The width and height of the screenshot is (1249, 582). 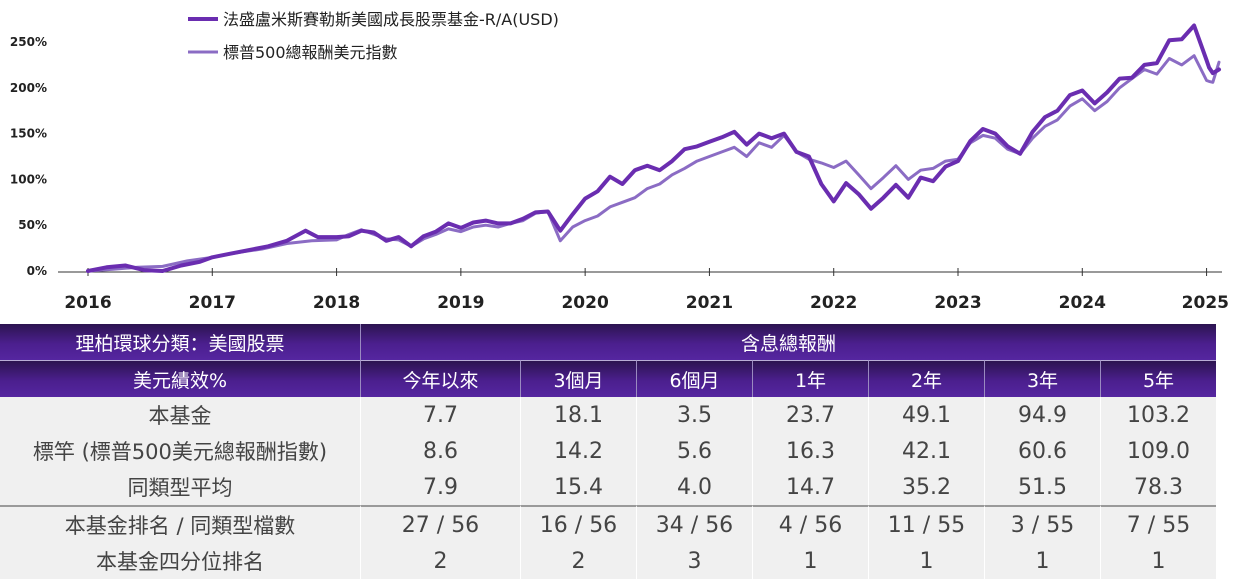 I want to click on x-tick-label: 2017, so click(x=212, y=303).